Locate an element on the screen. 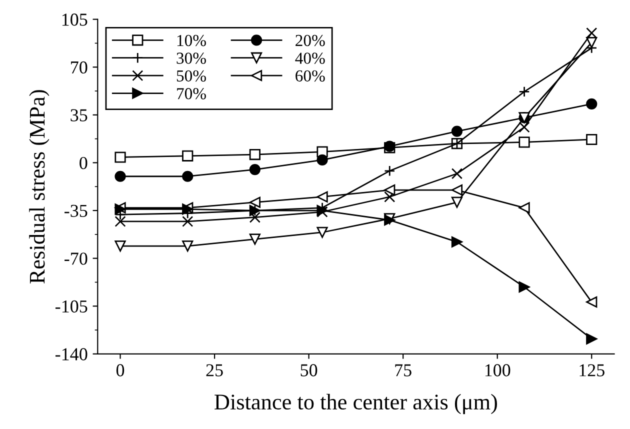 This screenshot has height=429, width=630. y-tick-label: -70 is located at coordinates (76, 258).